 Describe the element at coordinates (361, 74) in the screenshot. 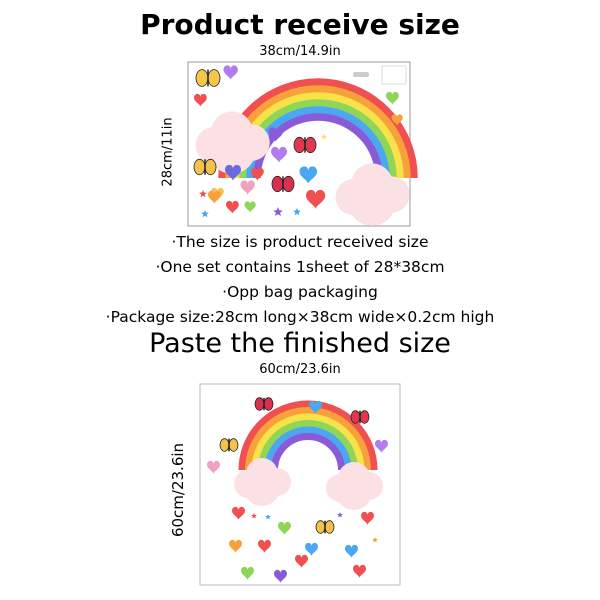

I see `sheet-tag` at that location.